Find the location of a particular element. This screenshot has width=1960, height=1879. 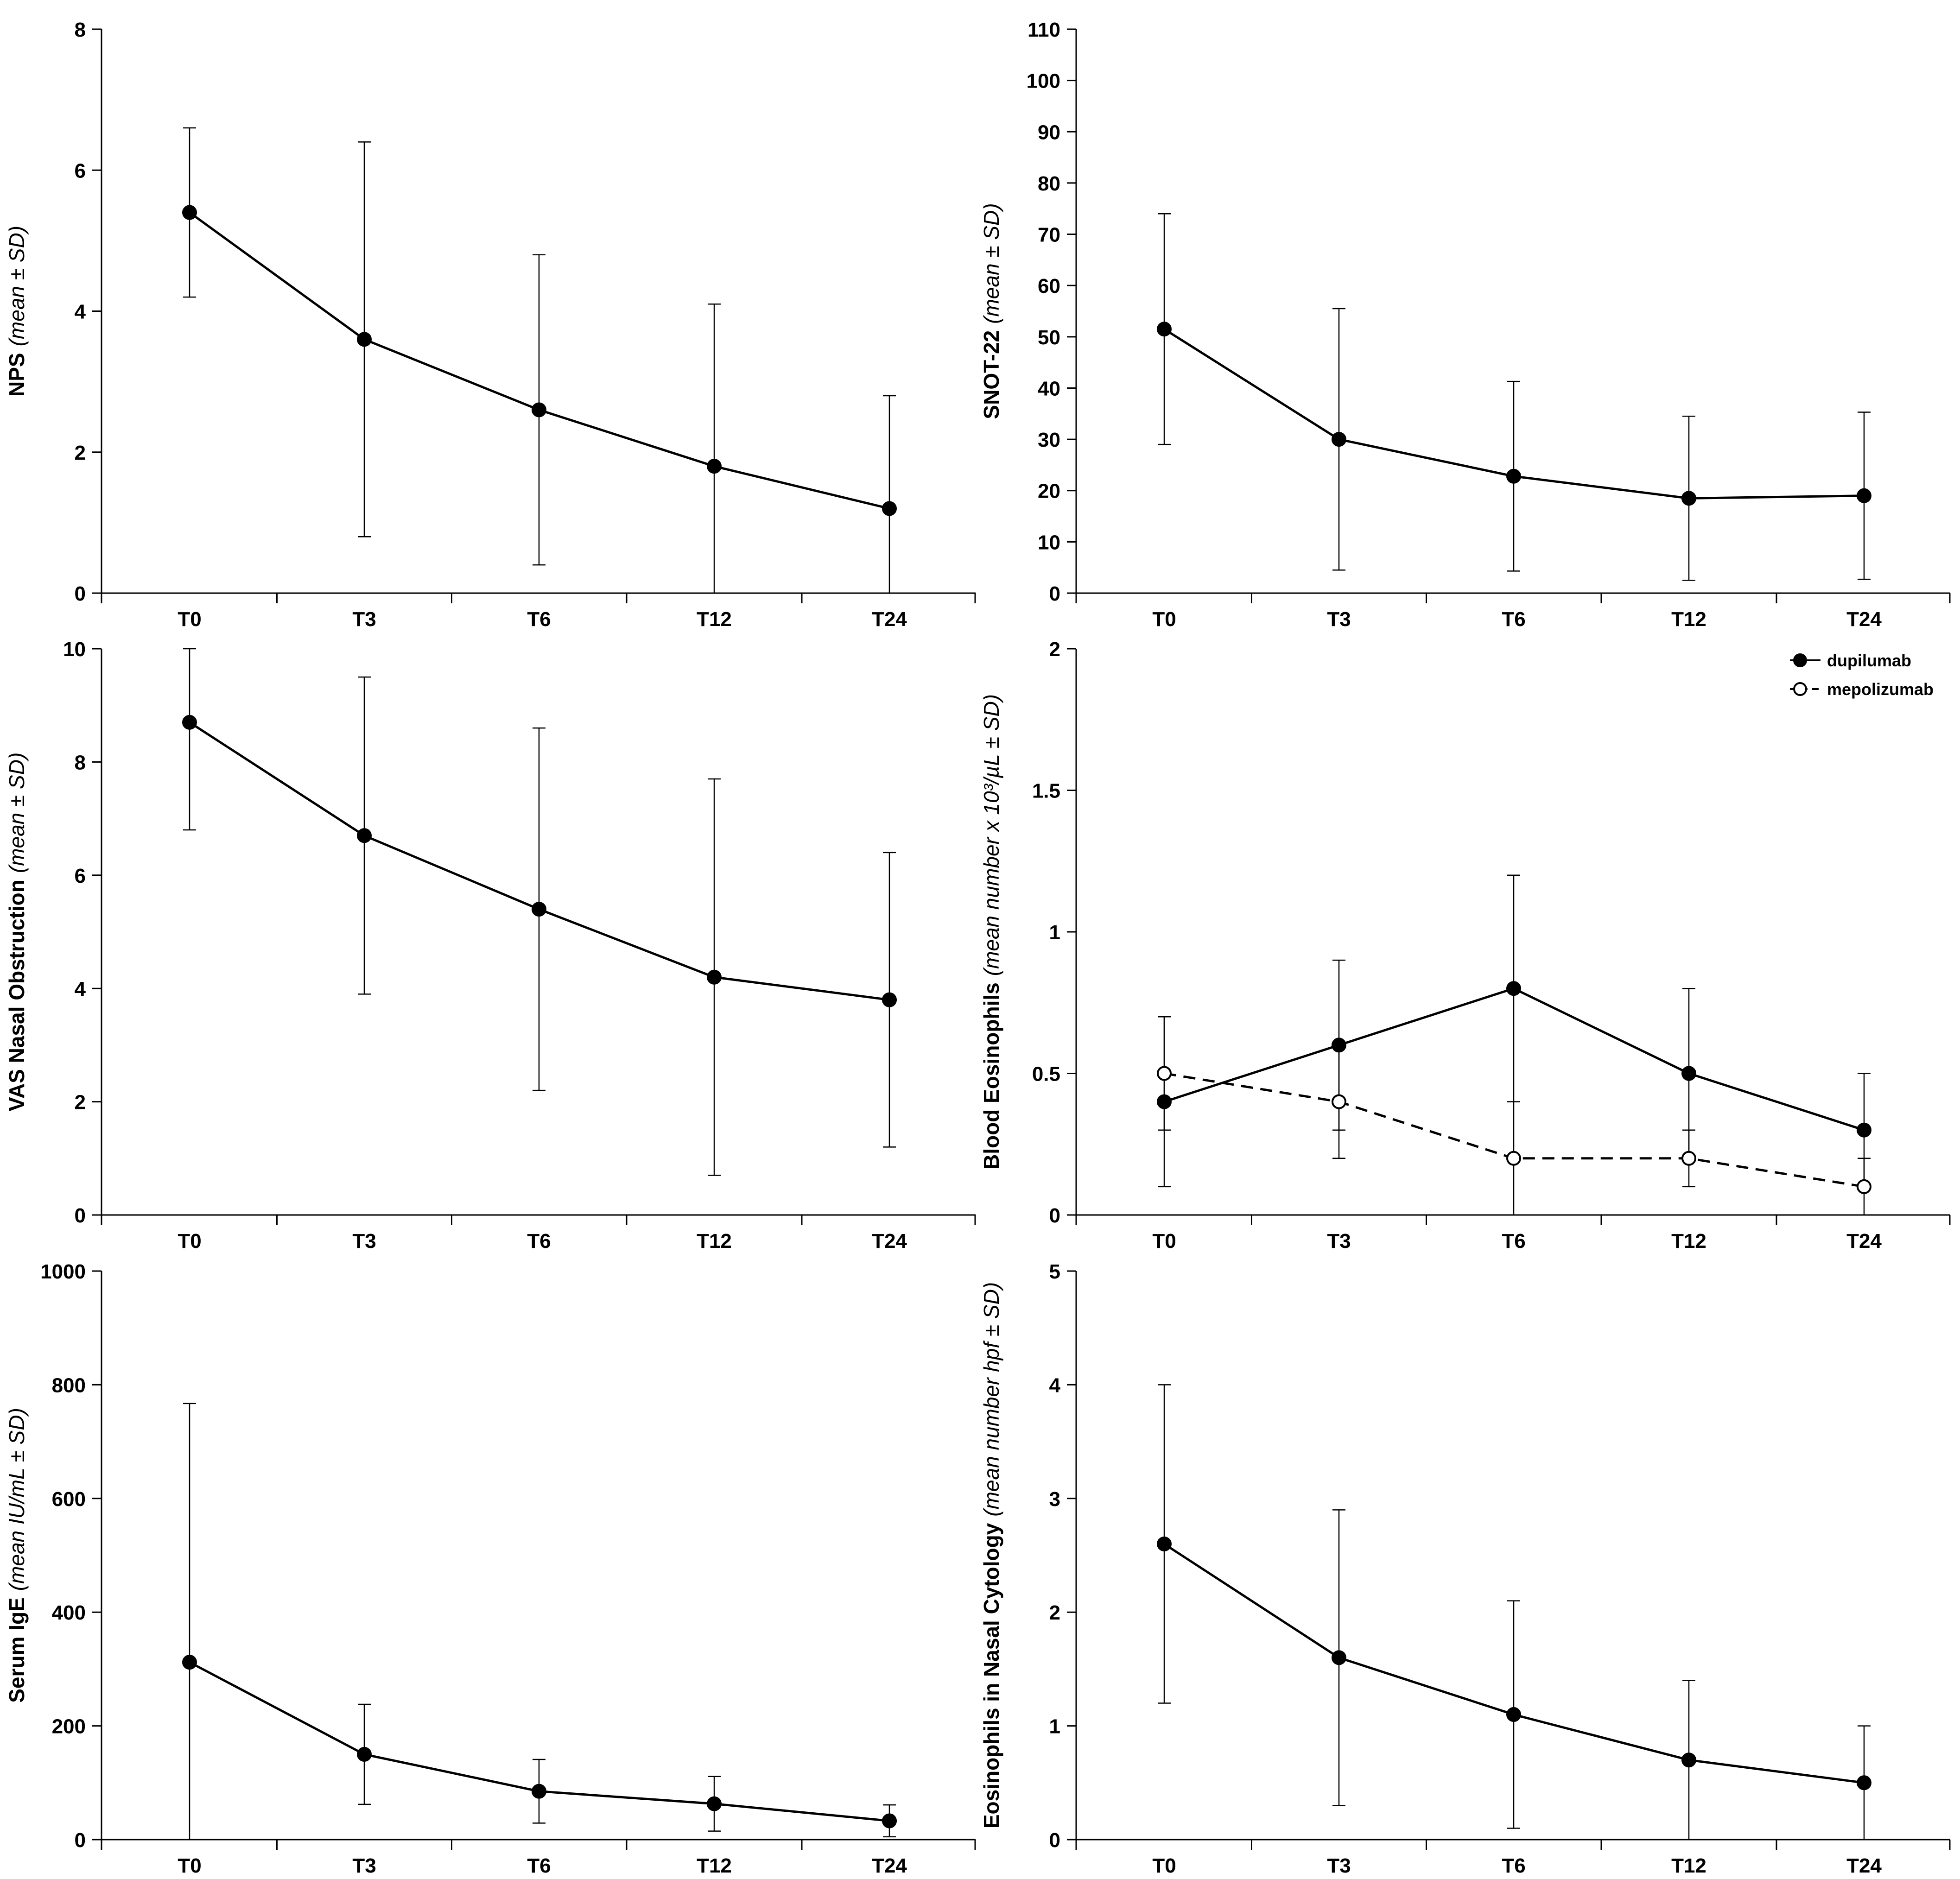

y-tick-label: 6 is located at coordinates (80, 170).